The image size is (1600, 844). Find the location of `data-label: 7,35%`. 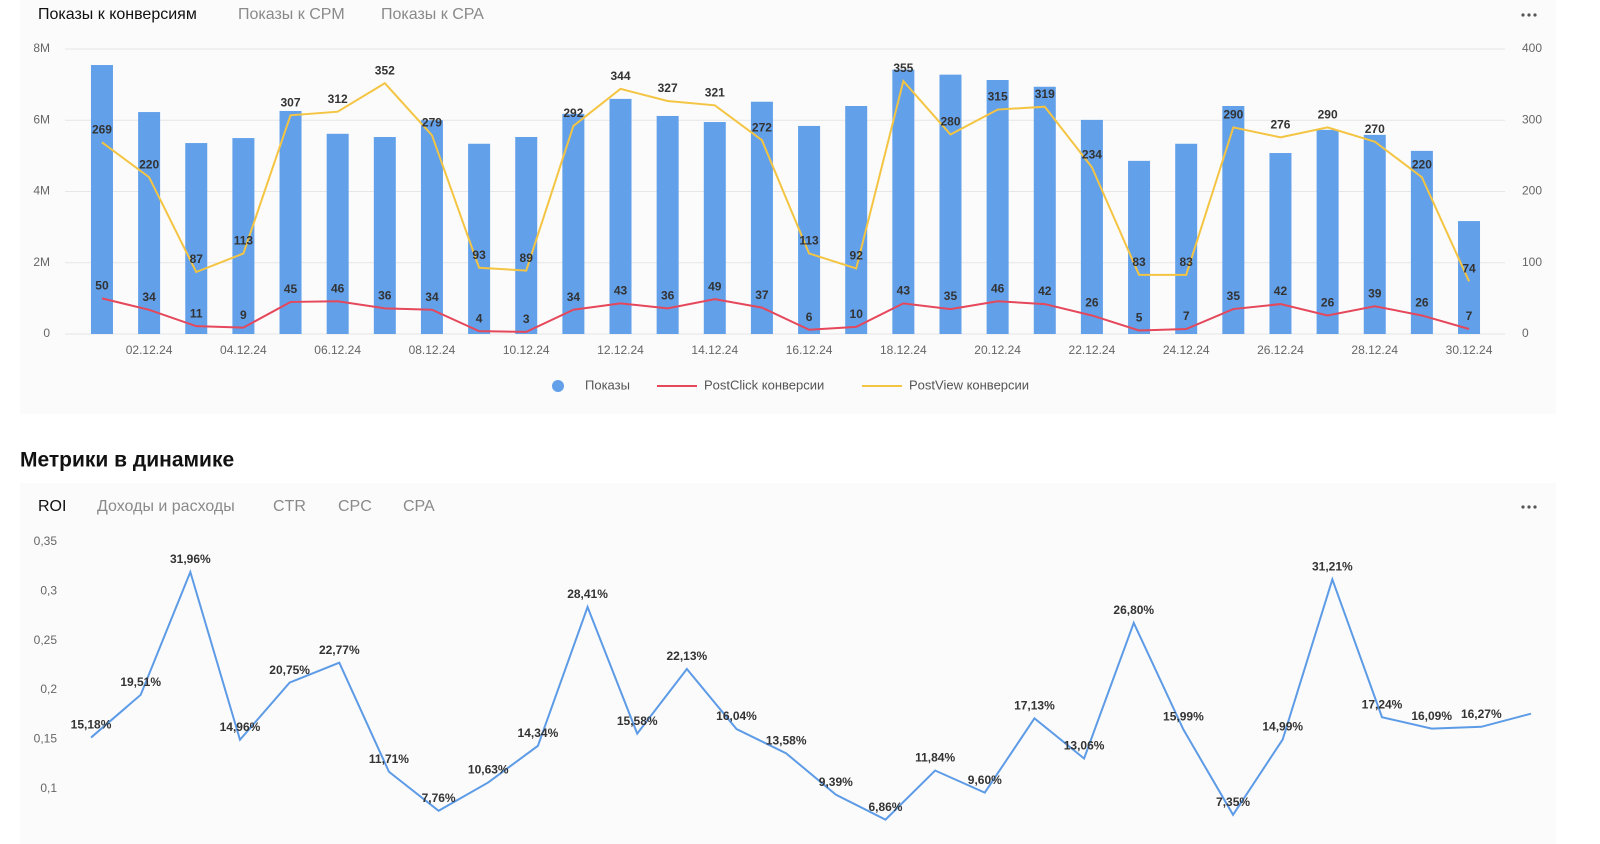

data-label: 7,35% is located at coordinates (1233, 802).